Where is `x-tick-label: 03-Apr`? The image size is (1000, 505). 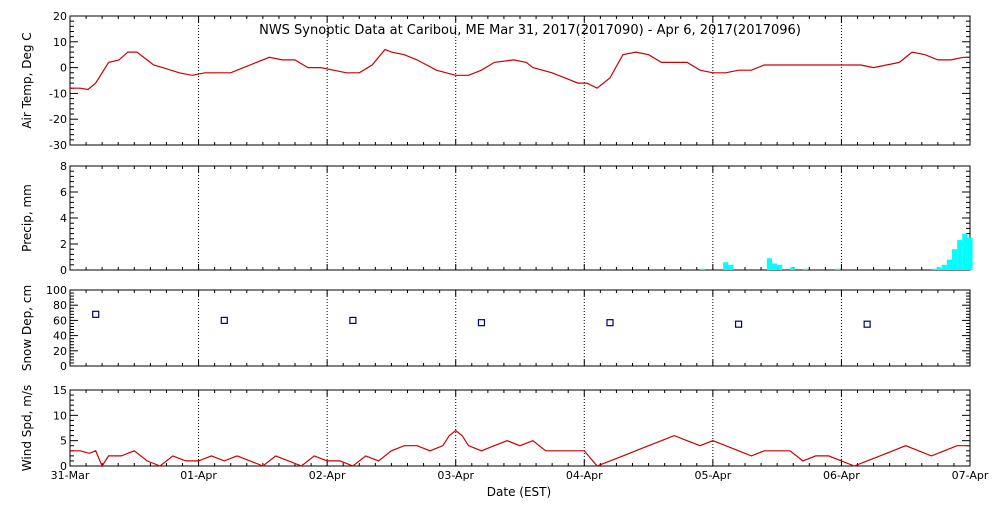 x-tick-label: 03-Apr is located at coordinates (455, 475).